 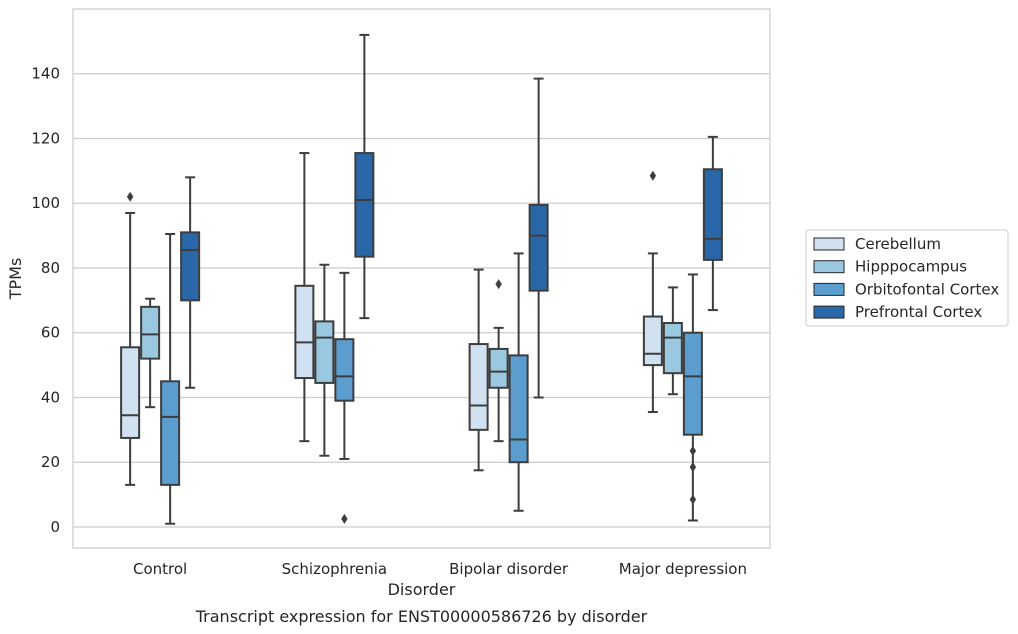 I want to click on y-tick-label: 120, so click(x=45, y=138).